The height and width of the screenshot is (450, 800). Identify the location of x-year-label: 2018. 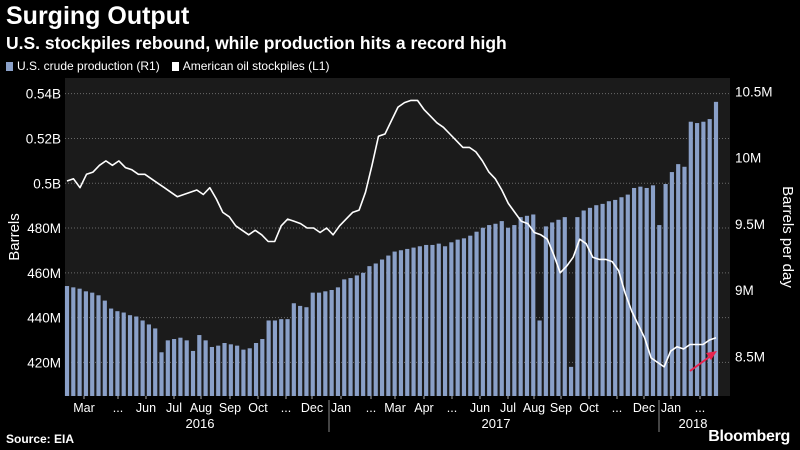
(693, 423).